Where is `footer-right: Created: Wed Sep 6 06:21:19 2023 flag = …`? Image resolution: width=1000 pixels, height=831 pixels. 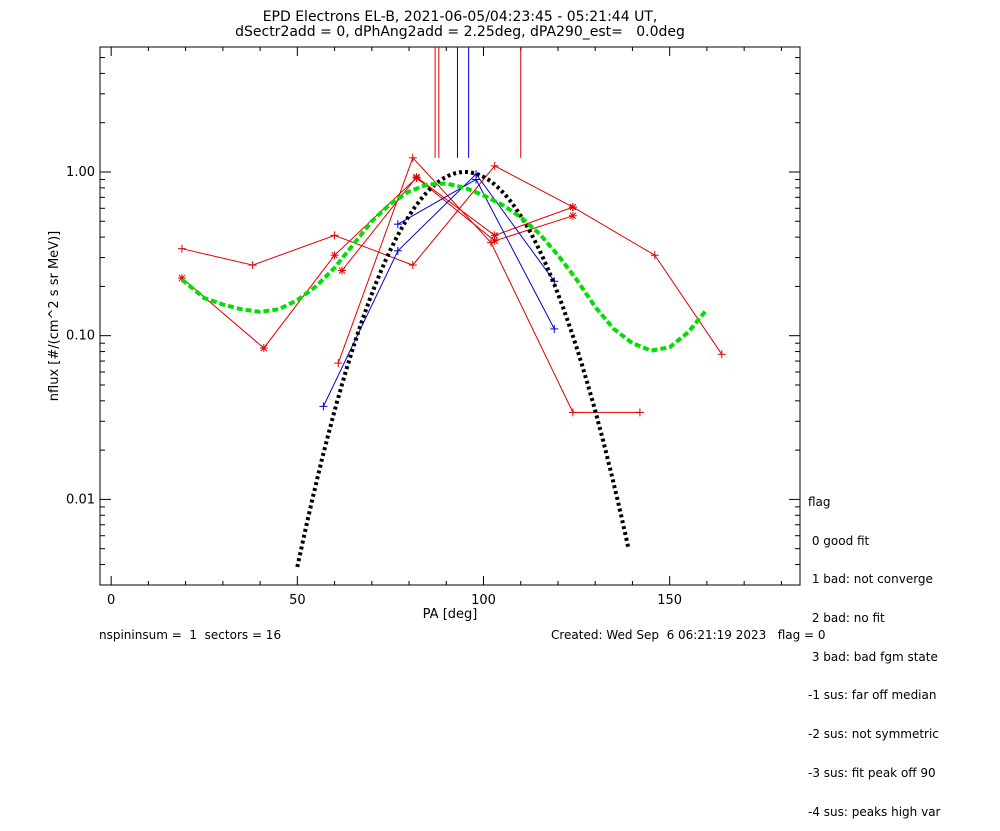 footer-right: Created: Wed Sep 6 06:21:19 2023 flag = … is located at coordinates (688, 635).